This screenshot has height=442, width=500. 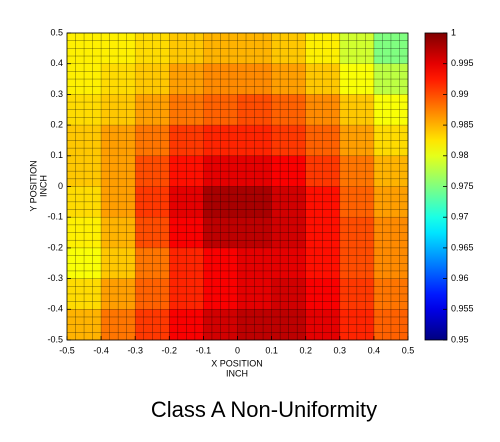 I want to click on colorbar-tick-label: 0.98, so click(x=460, y=155).